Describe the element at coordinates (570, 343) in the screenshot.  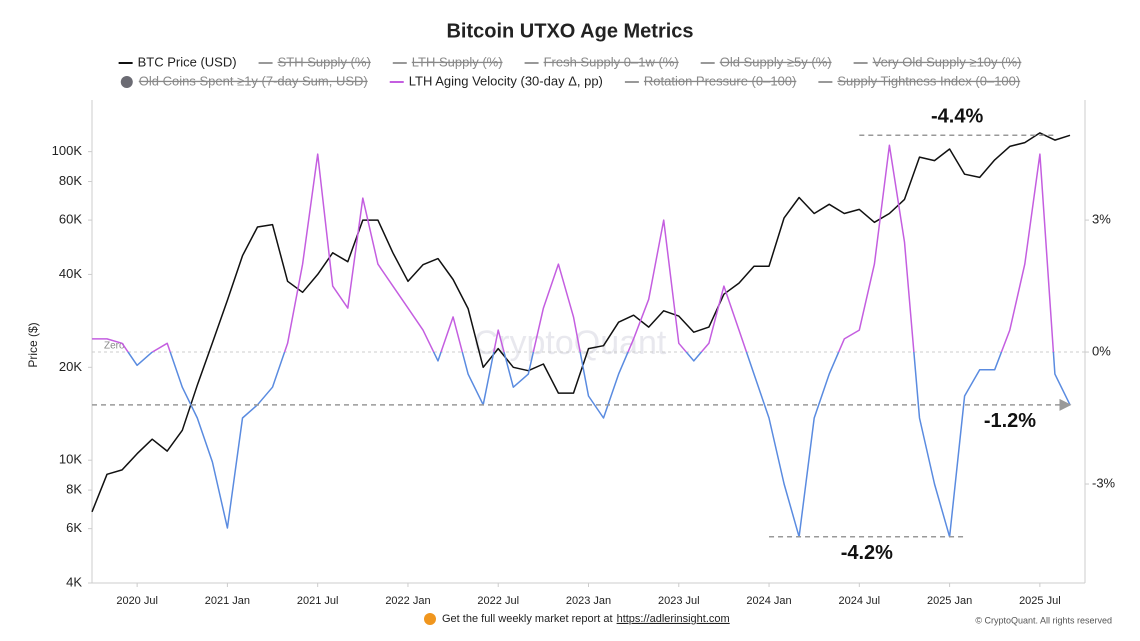
I see `watermark: CryptoQuant` at that location.